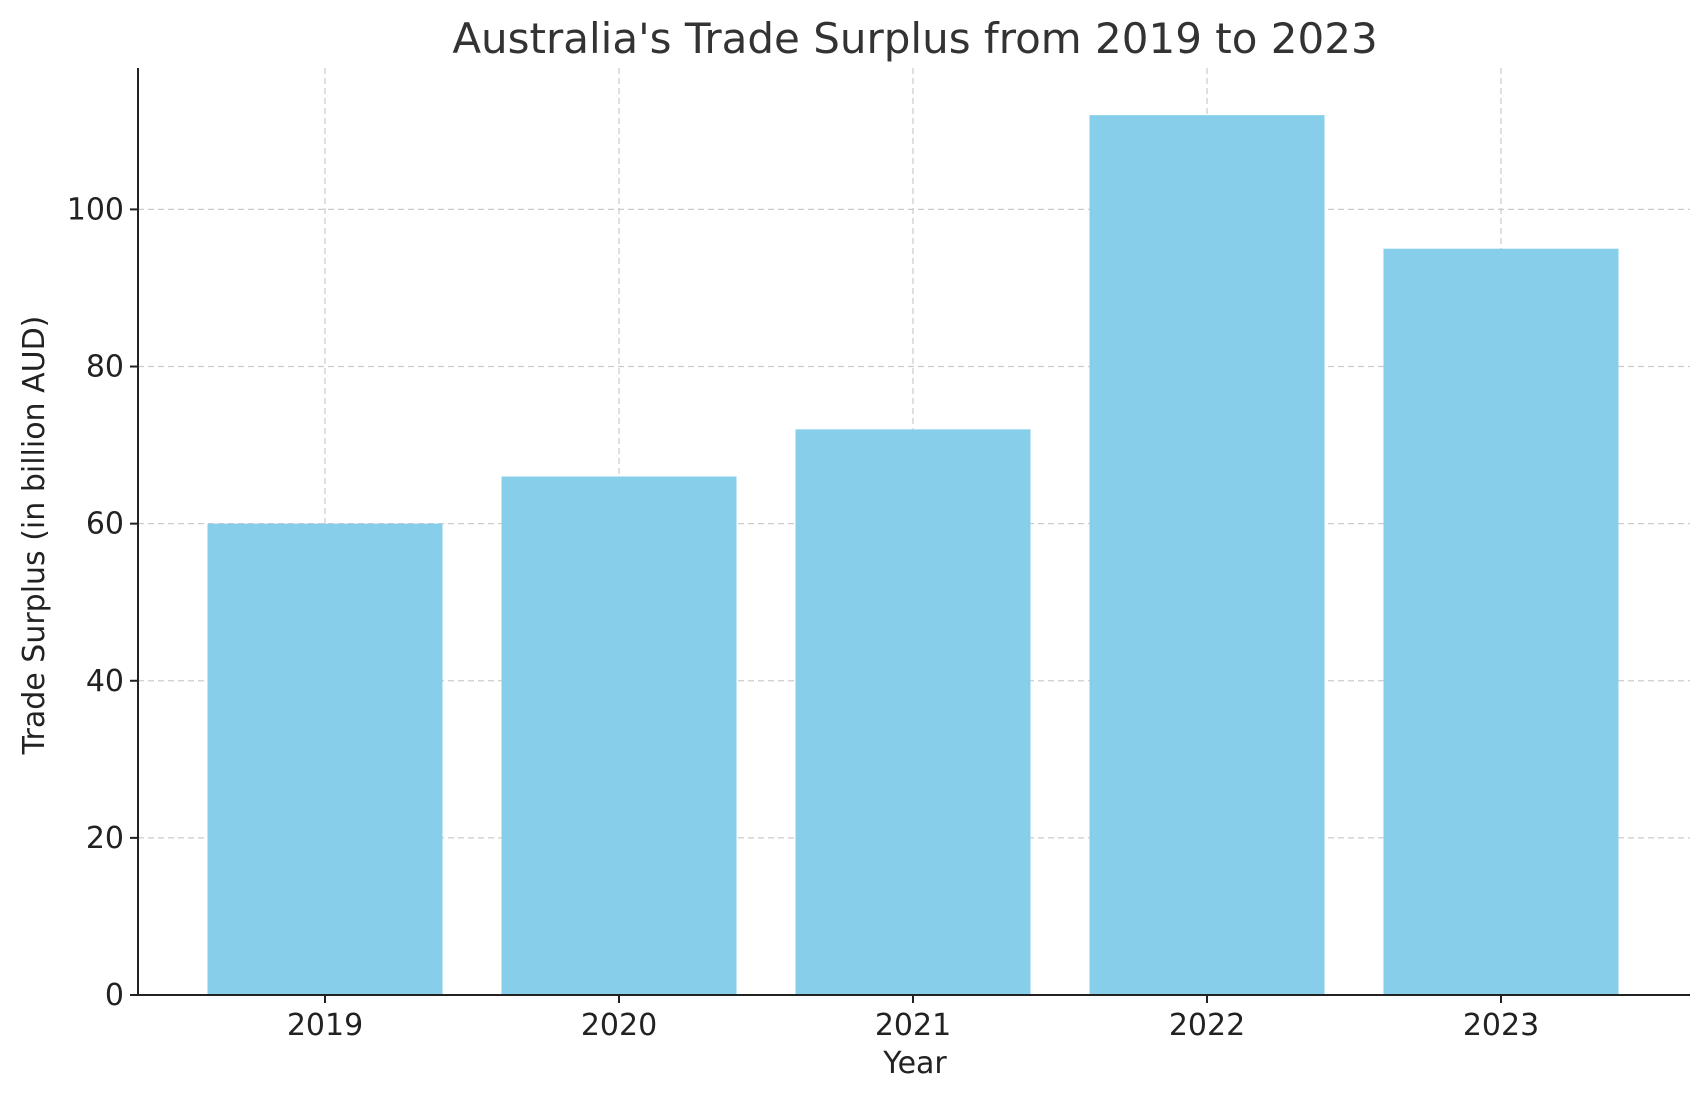 The image size is (1707, 1101). What do you see at coordinates (1207, 1025) in the screenshot?
I see `x-tick-label-2022: 2022` at bounding box center [1207, 1025].